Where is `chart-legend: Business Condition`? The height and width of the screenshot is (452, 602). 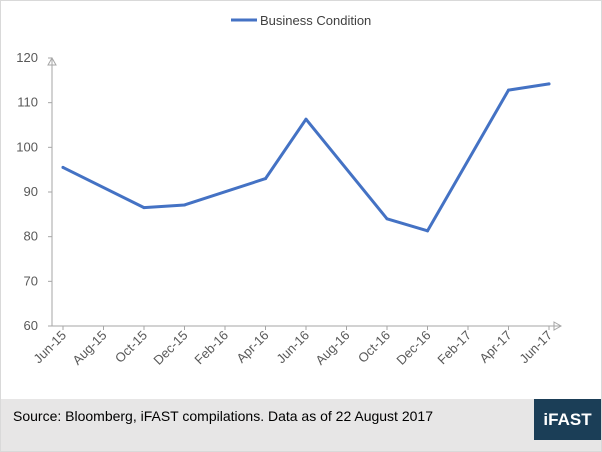
chart-legend: Business Condition is located at coordinates (301, 20).